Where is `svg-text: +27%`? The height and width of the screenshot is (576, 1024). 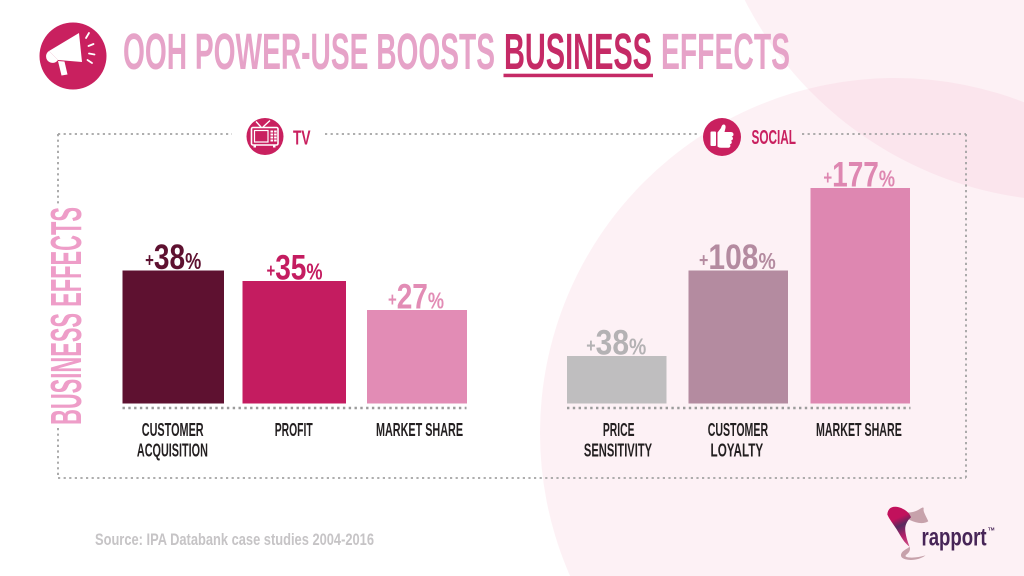 svg-text: +27% is located at coordinates (416, 296).